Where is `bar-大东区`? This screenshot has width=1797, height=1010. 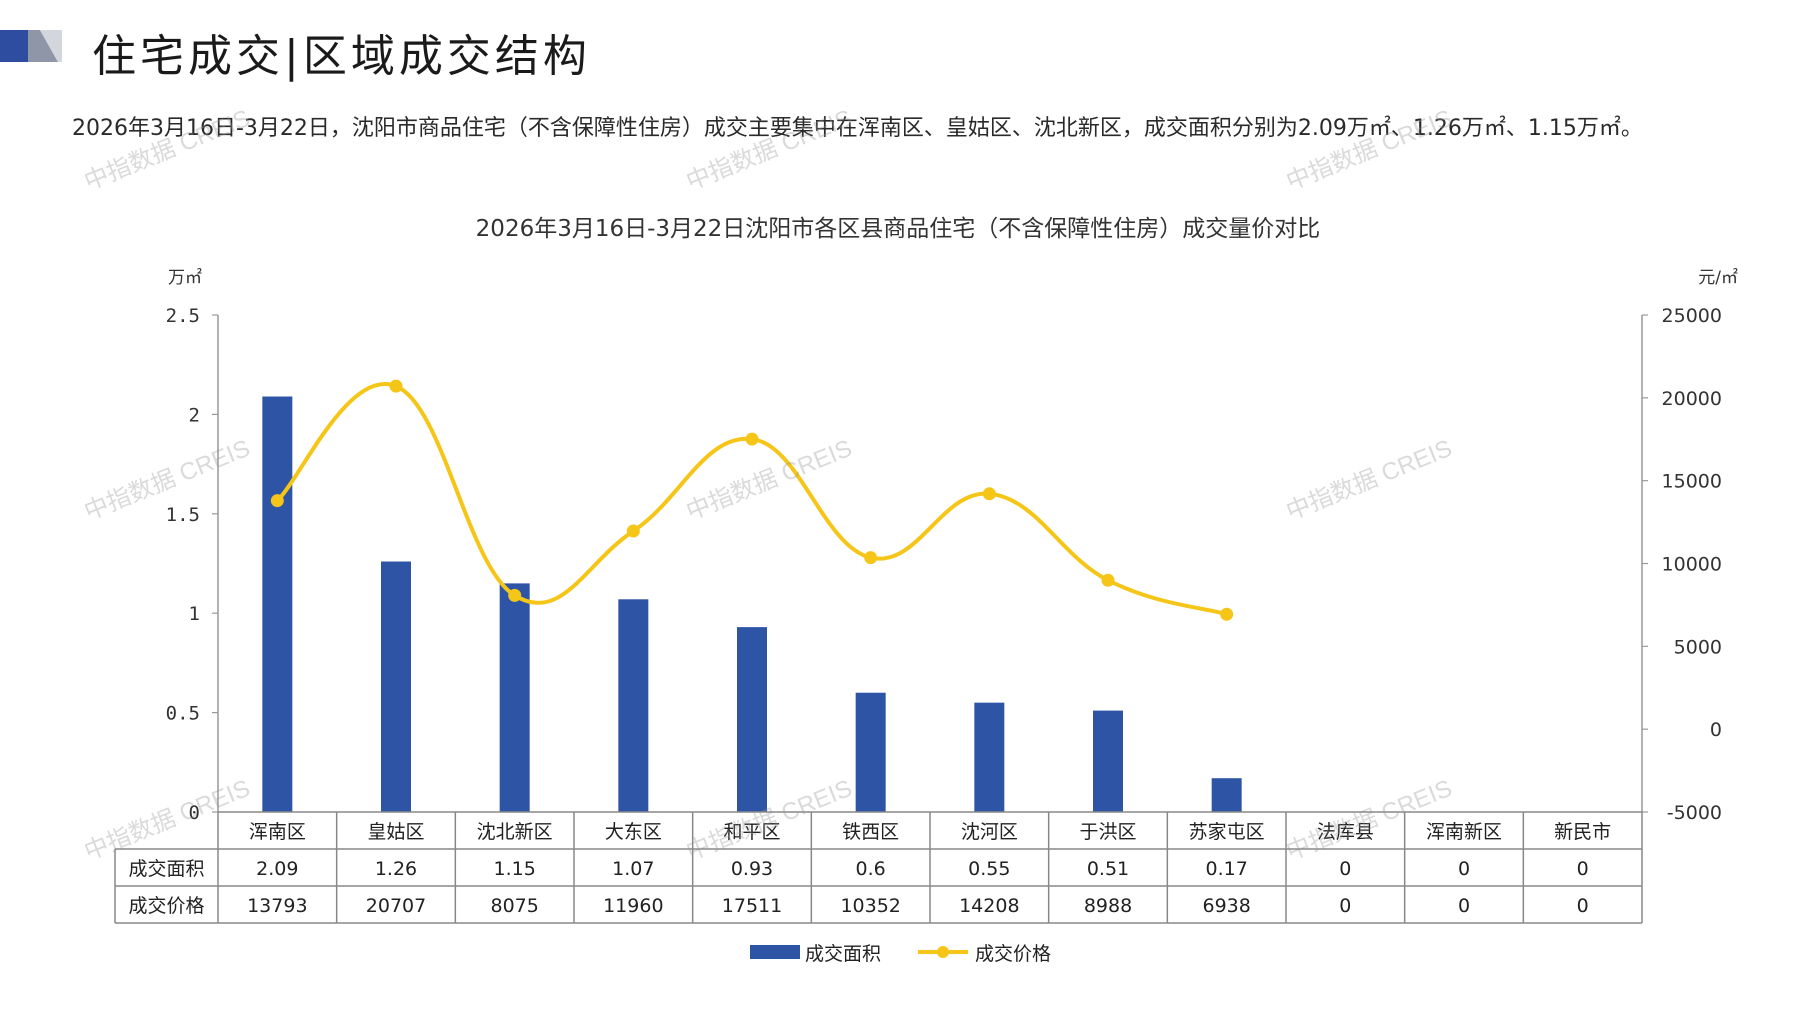
bar-大东区 is located at coordinates (633, 705).